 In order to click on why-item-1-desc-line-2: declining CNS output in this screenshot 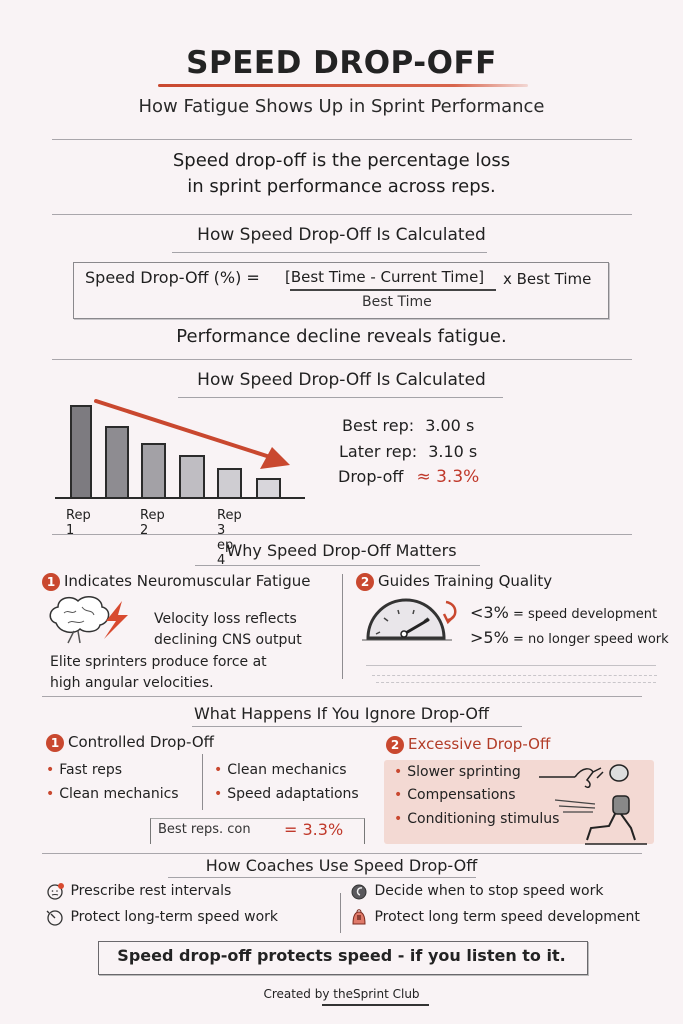, I will do `click(228, 640)`.